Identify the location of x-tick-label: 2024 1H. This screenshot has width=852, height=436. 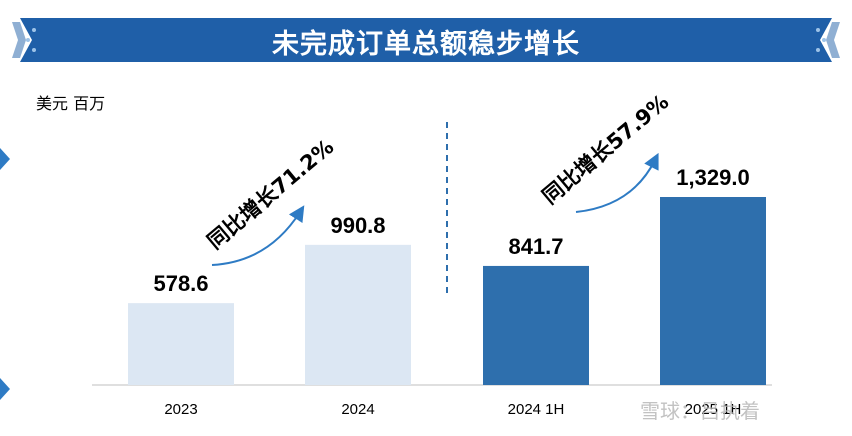
(536, 409).